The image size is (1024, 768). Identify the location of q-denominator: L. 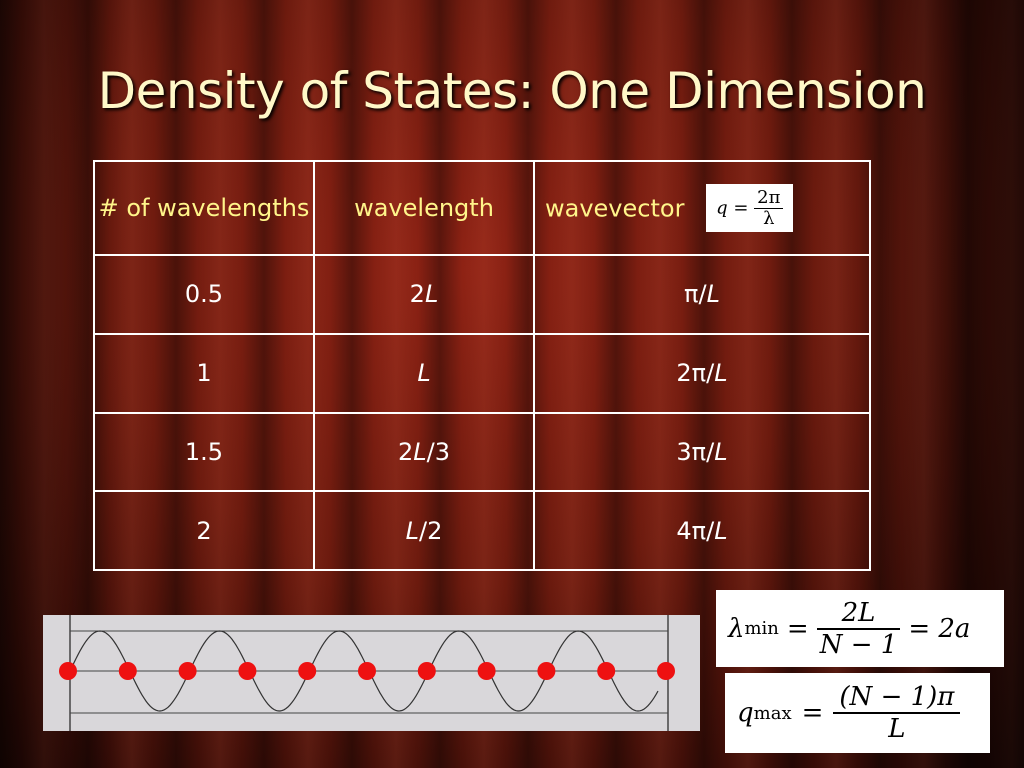
(897, 729).